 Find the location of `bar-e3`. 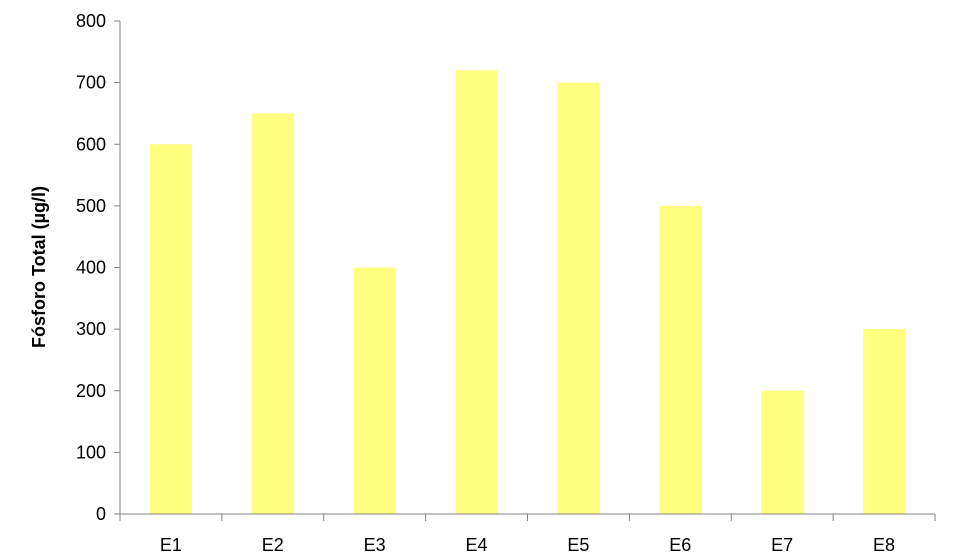

bar-e3 is located at coordinates (374, 390).